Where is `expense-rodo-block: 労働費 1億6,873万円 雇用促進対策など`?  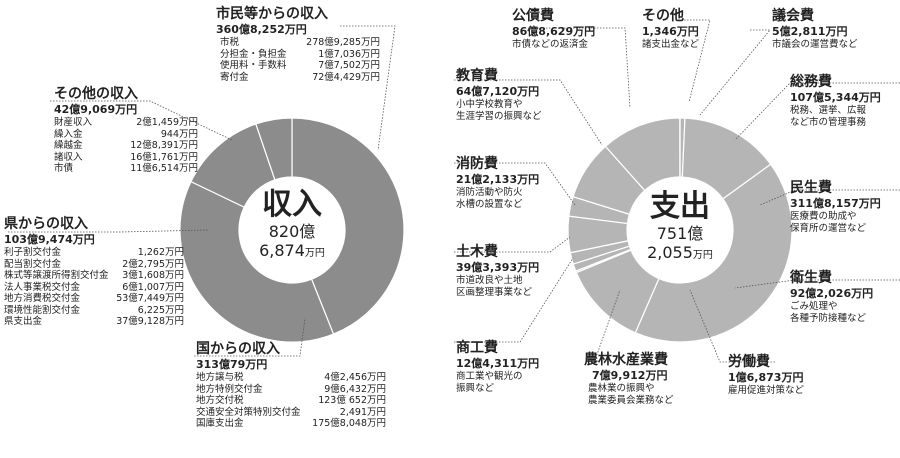 expense-rodo-block: 労働費 1億6,873万円 雇用促進対策など is located at coordinates (766, 375).